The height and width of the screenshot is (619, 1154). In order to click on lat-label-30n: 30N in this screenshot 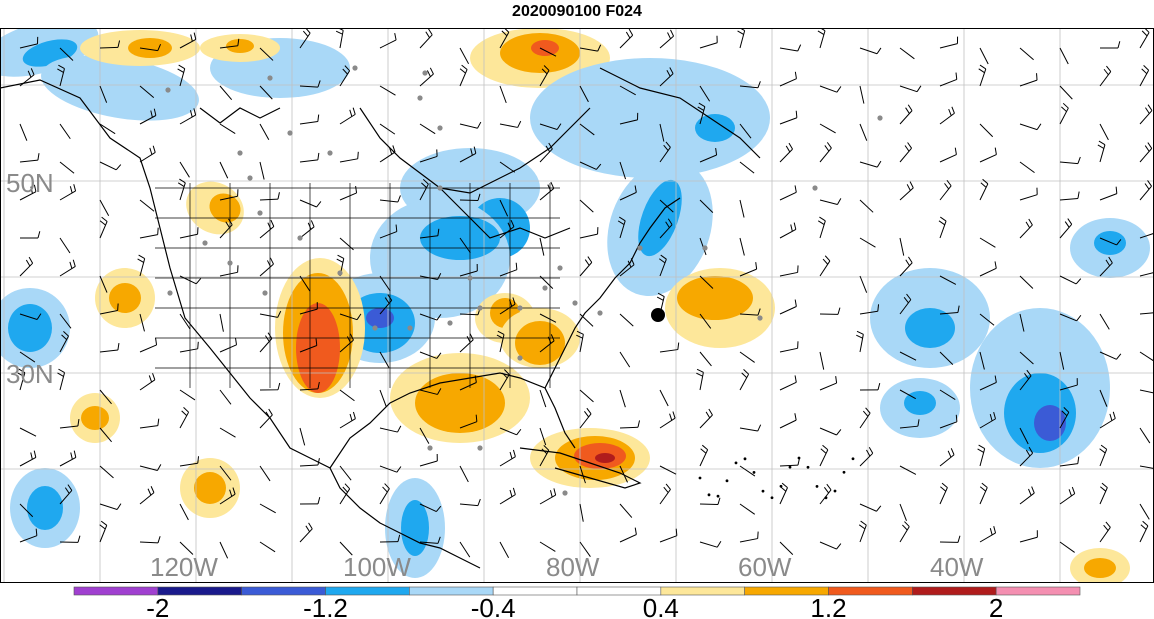, I will do `click(30, 374)`.